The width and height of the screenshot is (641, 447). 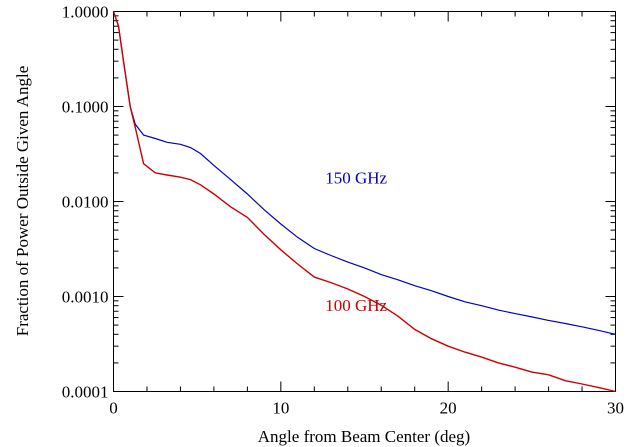 What do you see at coordinates (22, 201) in the screenshot?
I see `y-axis-label: Fraction of Power Outside Given Angle` at bounding box center [22, 201].